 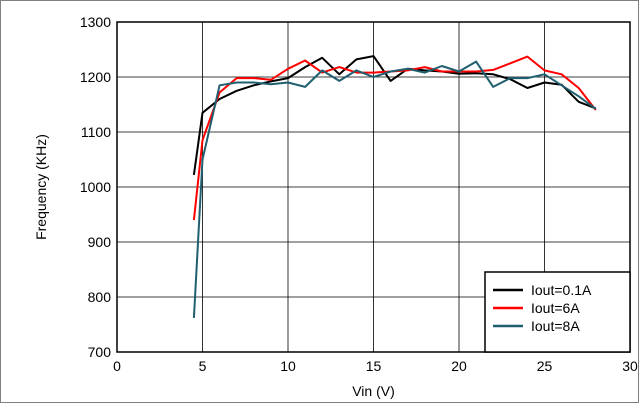 What do you see at coordinates (373, 391) in the screenshot?
I see `x-axis-title: Vin (V)` at bounding box center [373, 391].